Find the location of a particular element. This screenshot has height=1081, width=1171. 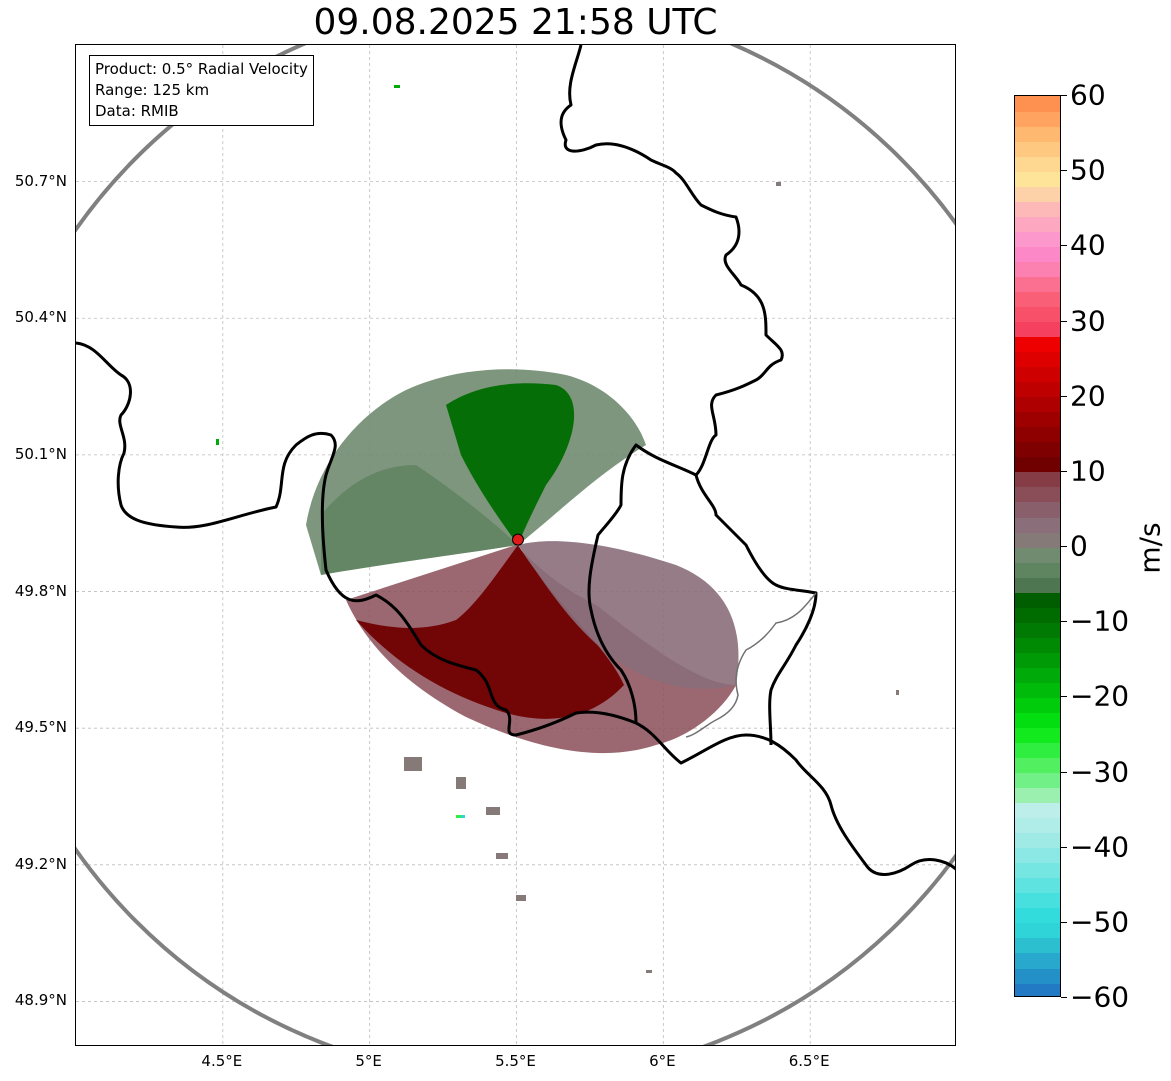

region-boundary is located at coordinates (751, 665).